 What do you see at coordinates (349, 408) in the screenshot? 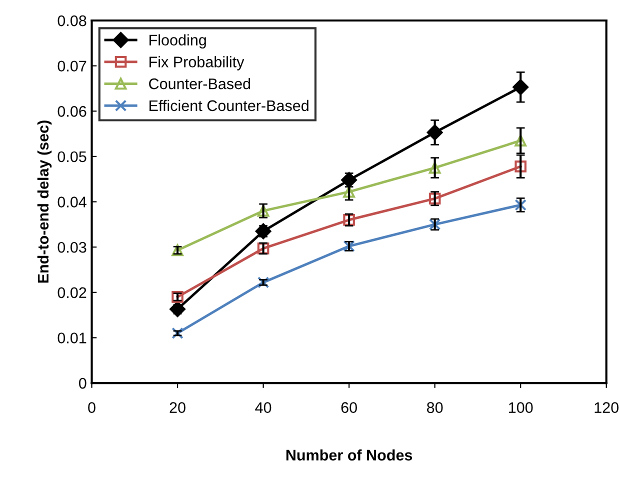
I see `x-tick-label: 60` at bounding box center [349, 408].